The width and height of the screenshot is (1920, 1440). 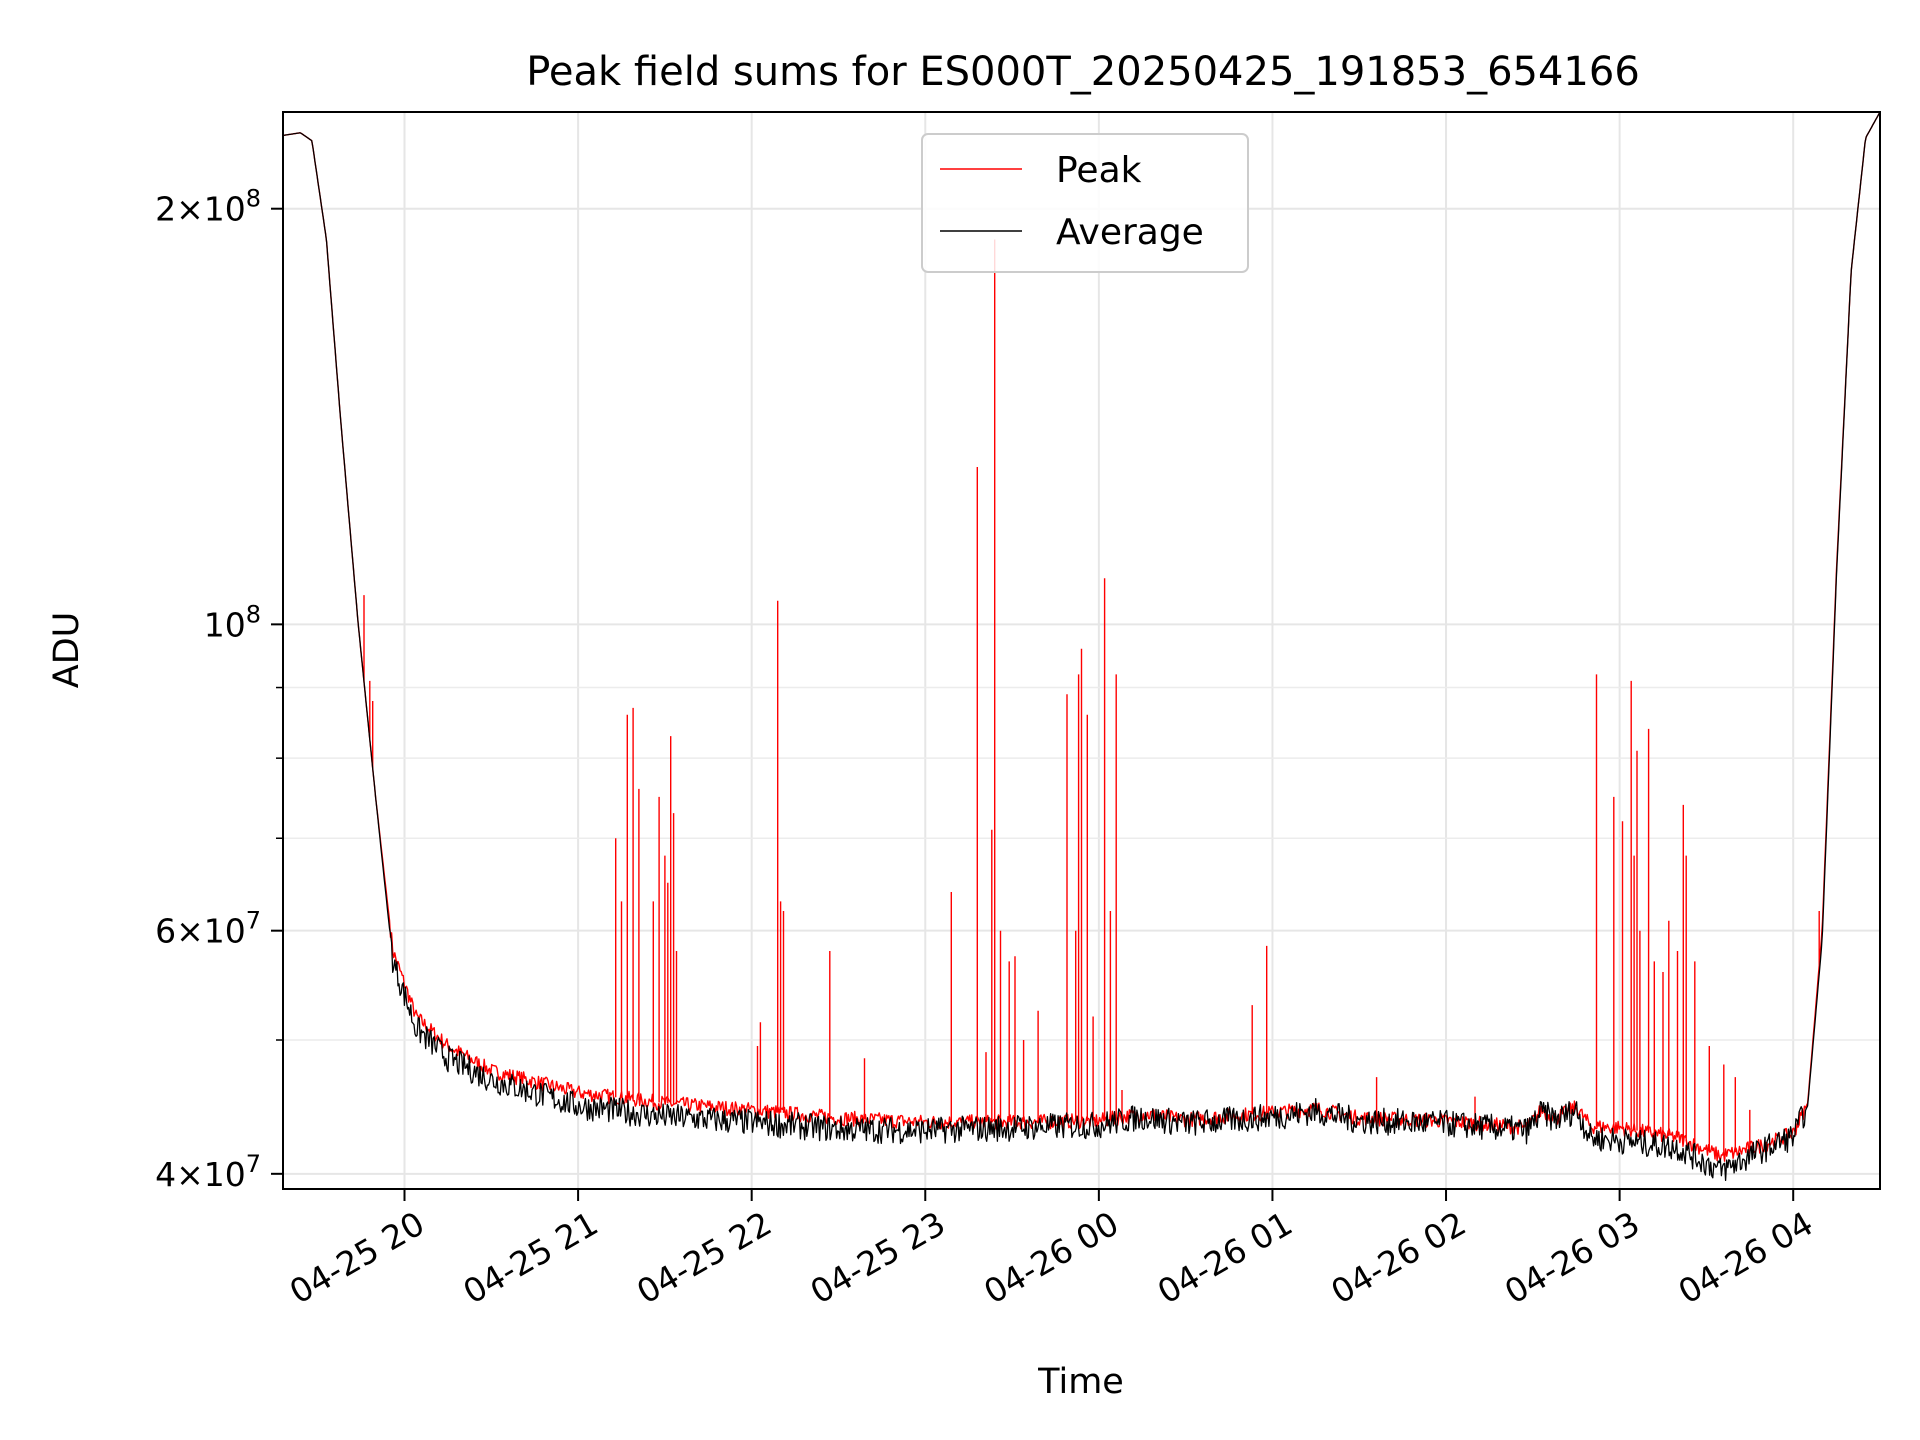 What do you see at coordinates (208, 929) in the screenshot?
I see `y-tick-label: 6×107` at bounding box center [208, 929].